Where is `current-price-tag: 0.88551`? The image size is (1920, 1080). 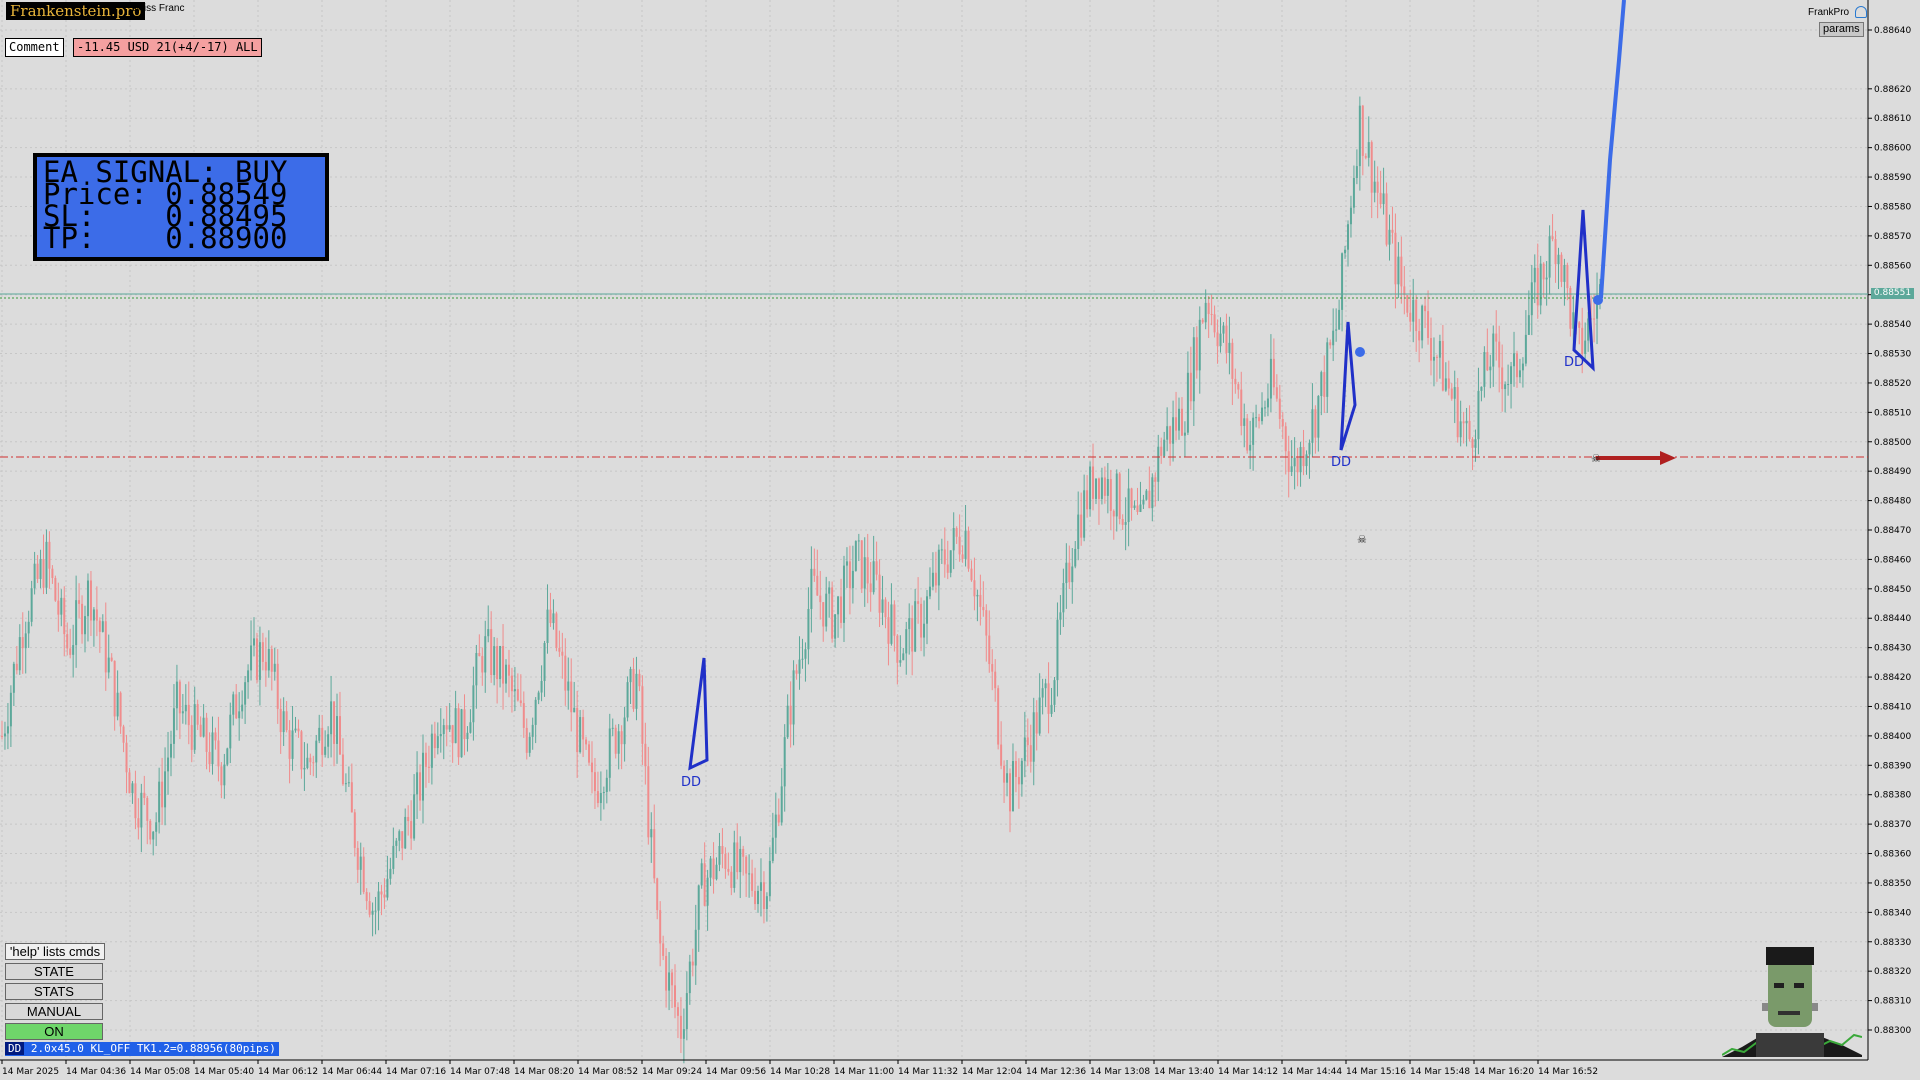 current-price-tag: 0.88551 is located at coordinates (1892, 293).